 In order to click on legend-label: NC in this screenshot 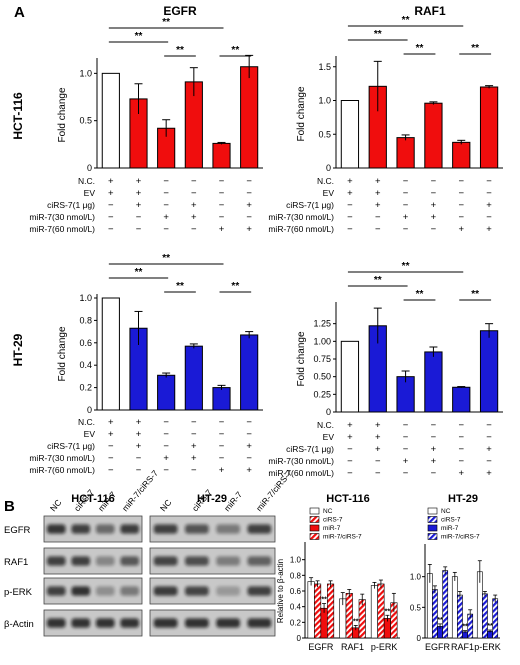, I will do `click(328, 511)`.